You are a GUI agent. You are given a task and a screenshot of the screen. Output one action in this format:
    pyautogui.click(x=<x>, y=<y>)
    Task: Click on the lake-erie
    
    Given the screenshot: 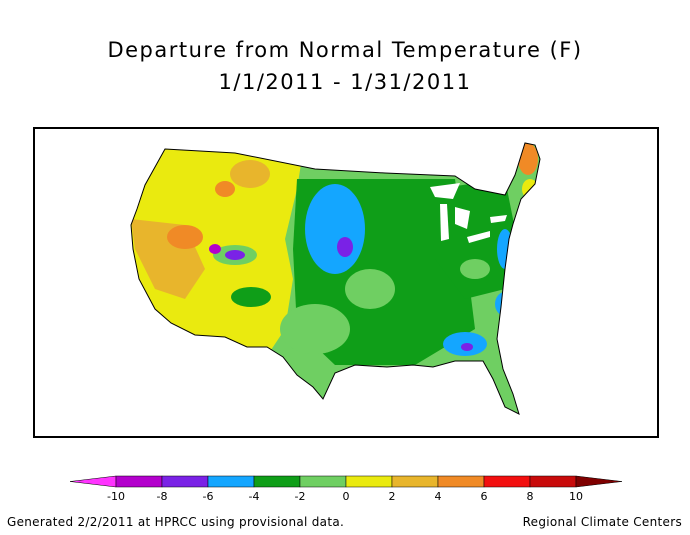 What is the action you would take?
    pyautogui.click(x=478, y=237)
    